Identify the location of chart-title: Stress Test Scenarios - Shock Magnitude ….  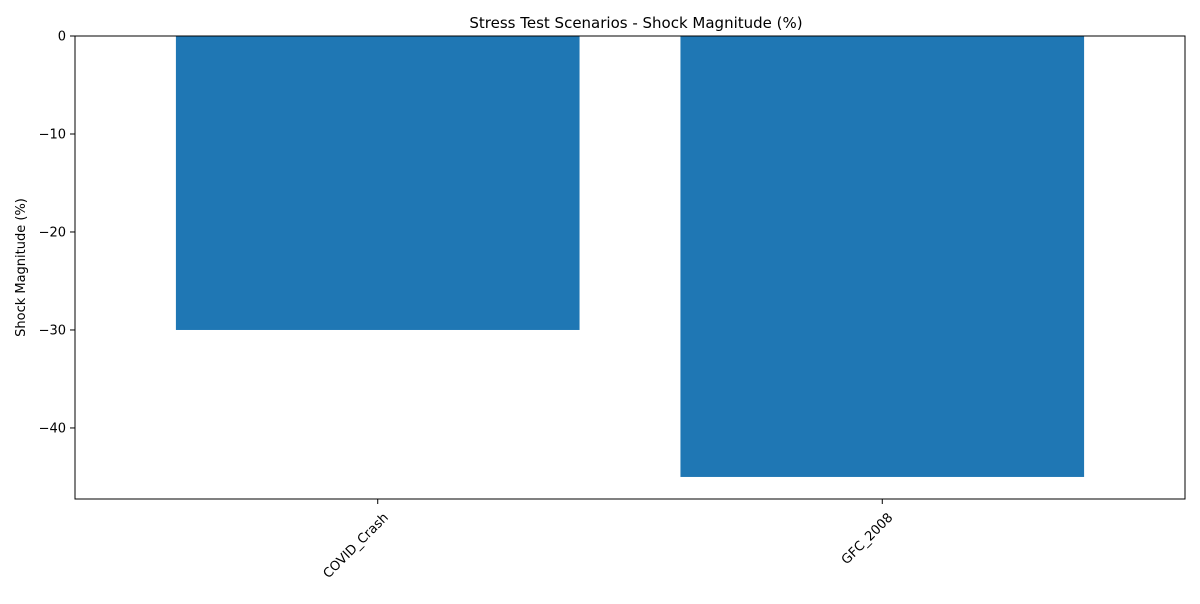
(635, 23).